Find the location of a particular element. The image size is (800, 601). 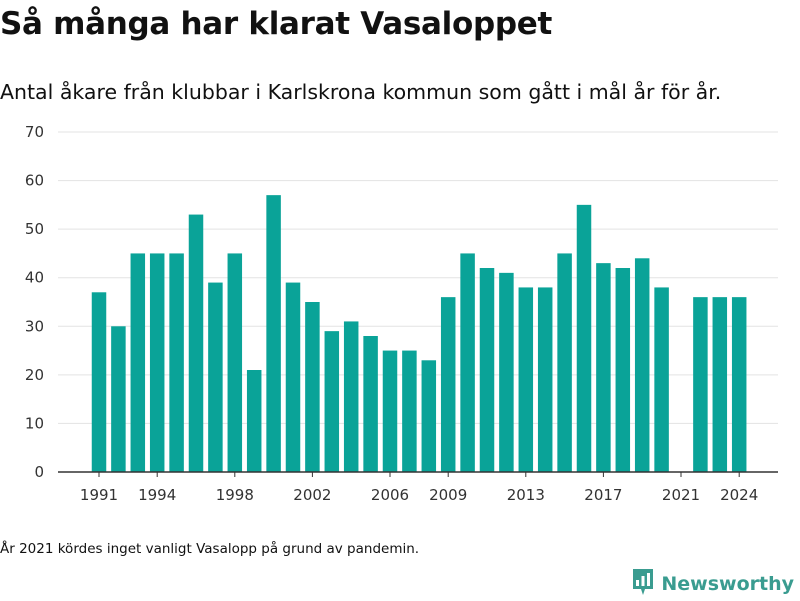

y-tick-label: 60 is located at coordinates (34, 181).